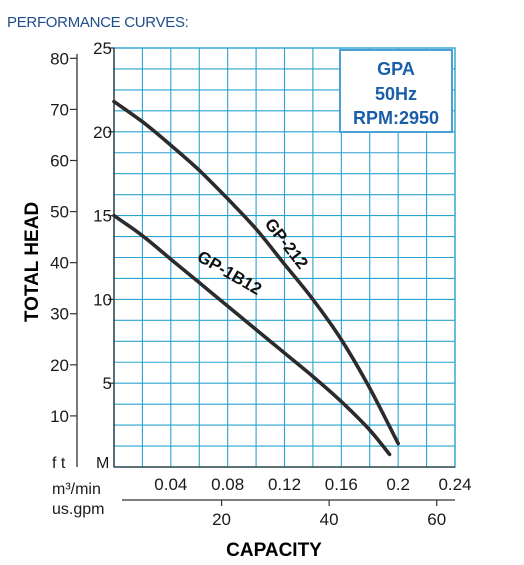  I want to click on y-tick-label-ft: 20, so click(59, 365).